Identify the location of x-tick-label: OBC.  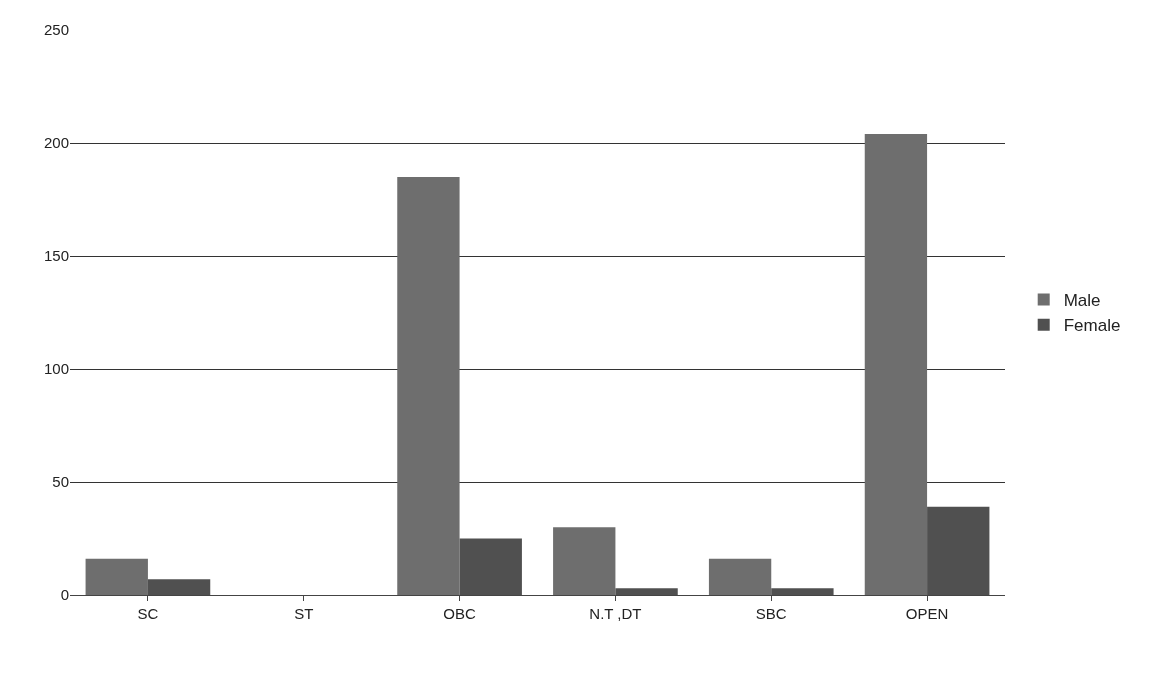
(459, 613).